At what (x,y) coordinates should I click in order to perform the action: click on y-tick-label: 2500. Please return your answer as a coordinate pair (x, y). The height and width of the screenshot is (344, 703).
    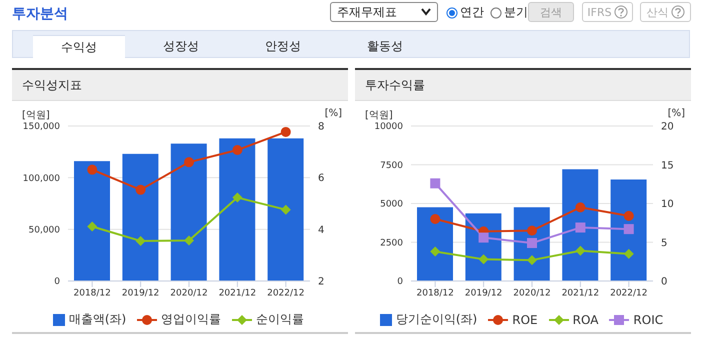
    Looking at the image, I should click on (392, 243).